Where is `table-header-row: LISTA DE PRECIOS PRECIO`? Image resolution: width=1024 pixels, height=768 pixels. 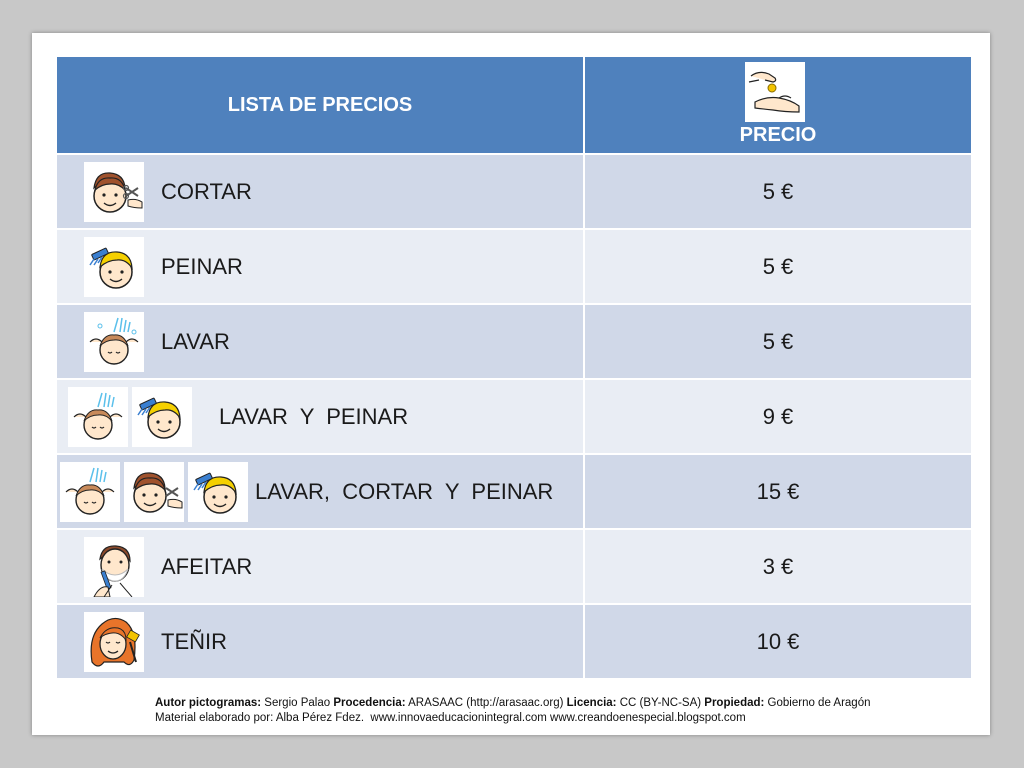
table-header-row: LISTA DE PRECIOS PRECIO is located at coordinates (514, 105).